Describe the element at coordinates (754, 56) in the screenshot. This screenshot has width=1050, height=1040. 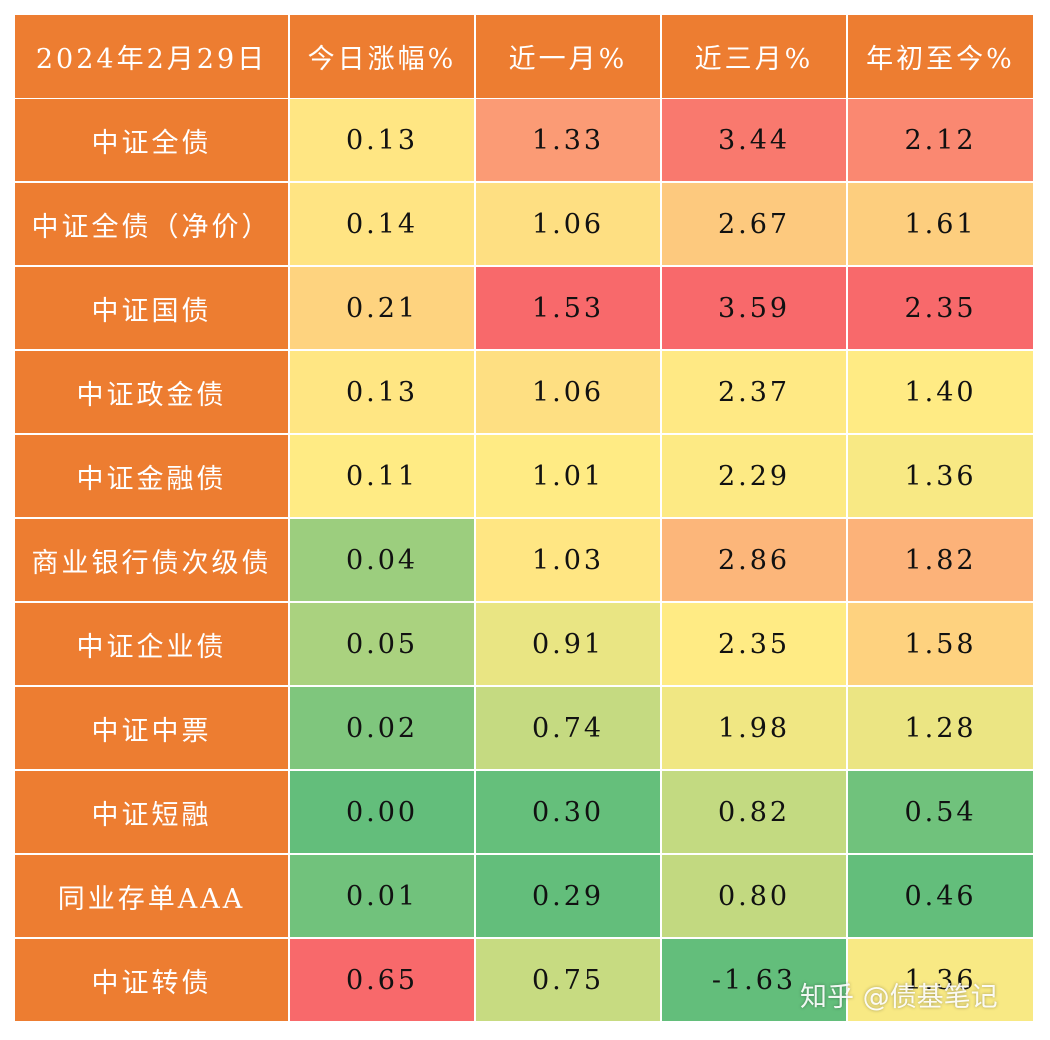
I see `header-cell: 近三月%` at that location.